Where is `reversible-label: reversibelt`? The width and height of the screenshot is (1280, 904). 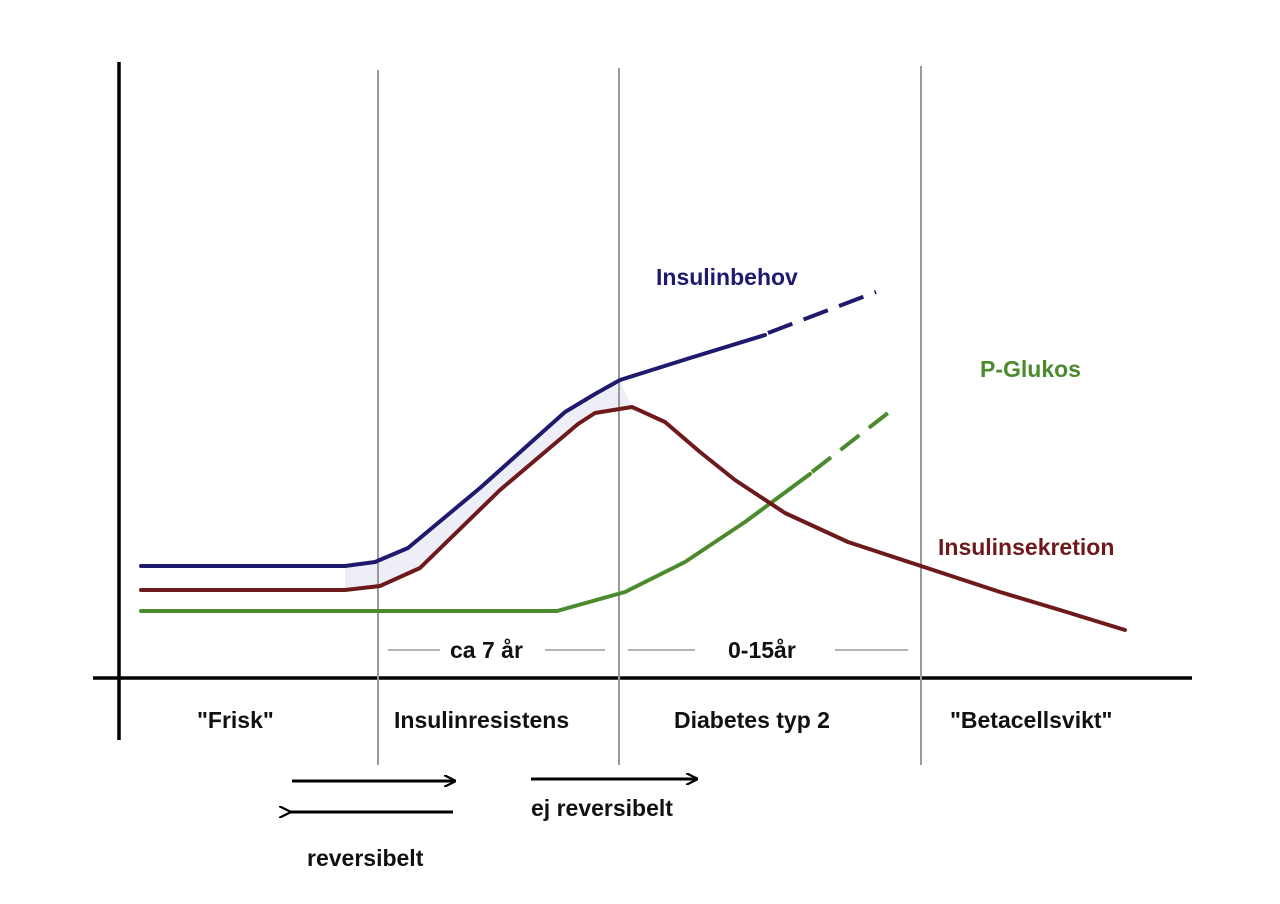
reversible-label: reversibelt is located at coordinates (365, 858).